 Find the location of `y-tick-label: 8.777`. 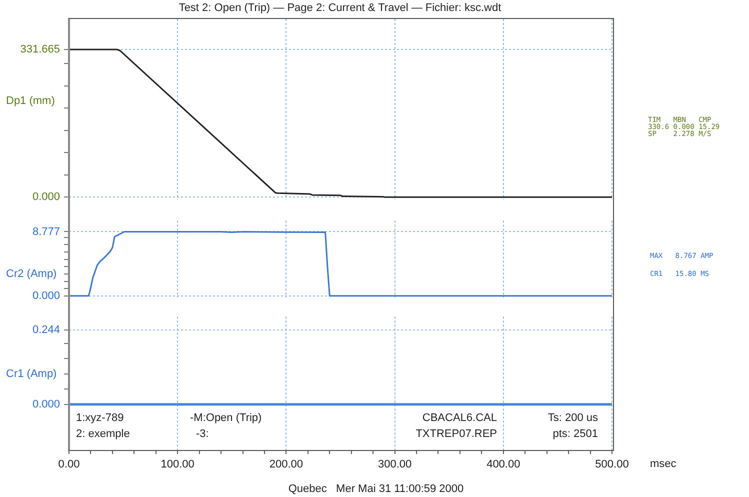

y-tick-label: 8.777 is located at coordinates (46, 232).